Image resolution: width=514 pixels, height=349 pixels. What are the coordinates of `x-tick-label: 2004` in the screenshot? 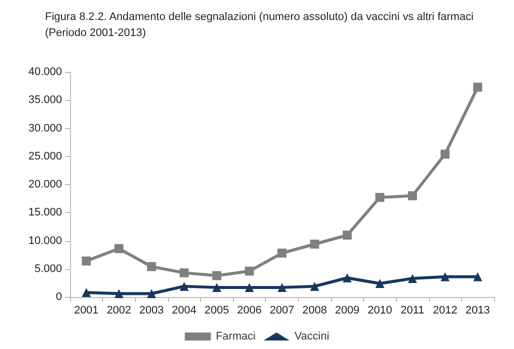 It's located at (184, 310).